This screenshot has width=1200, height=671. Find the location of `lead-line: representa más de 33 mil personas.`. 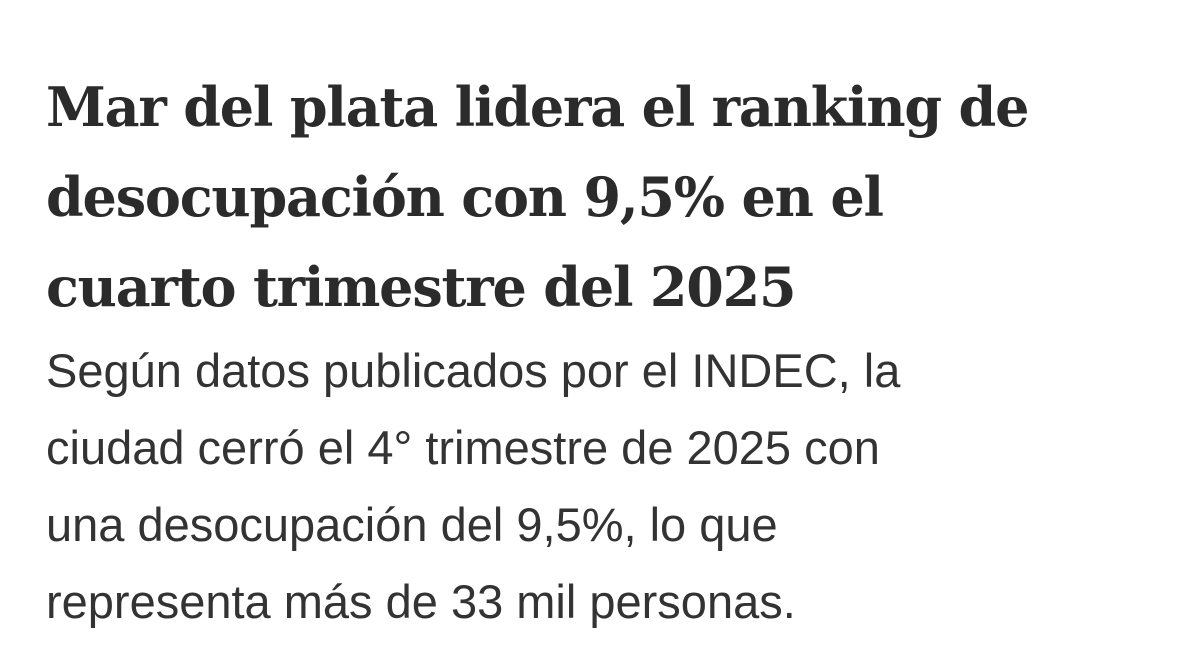

lead-line: representa más de 33 mil personas. is located at coordinates (421, 601).